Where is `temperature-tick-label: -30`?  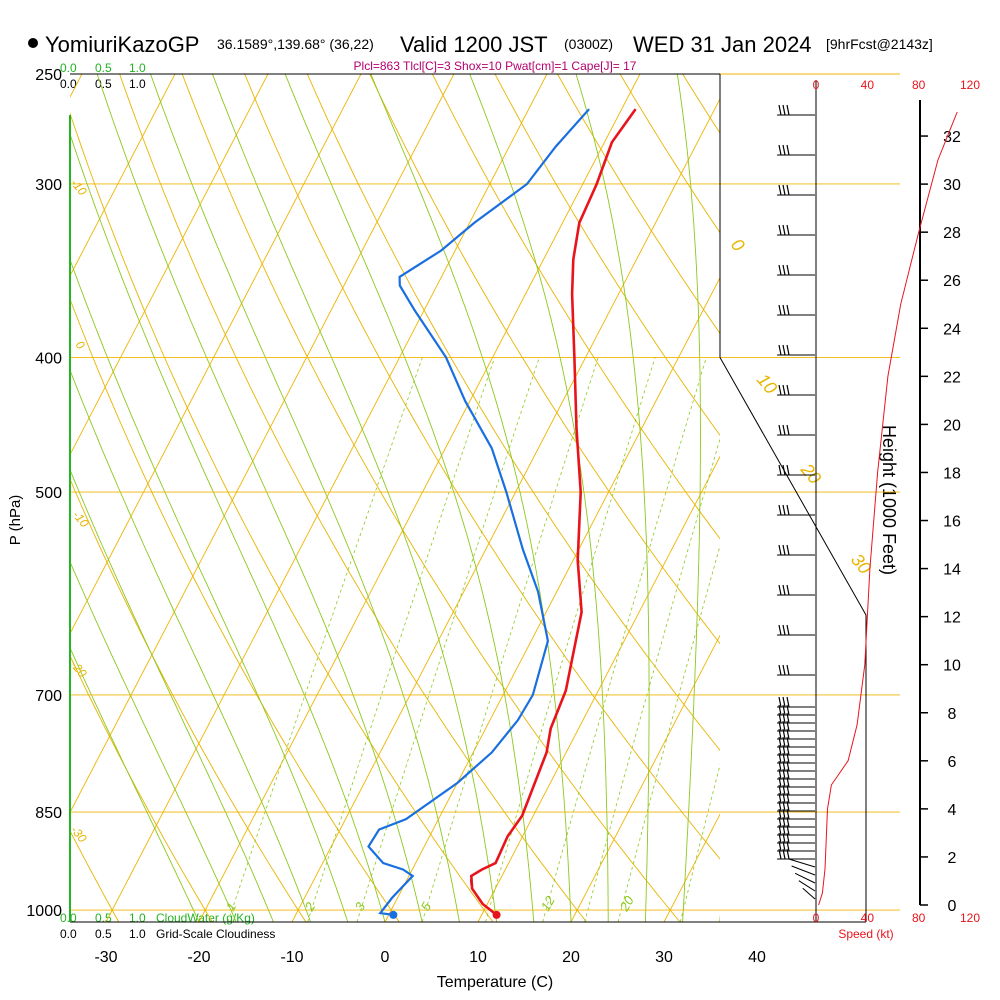 temperature-tick-label: -30 is located at coordinates (105, 957).